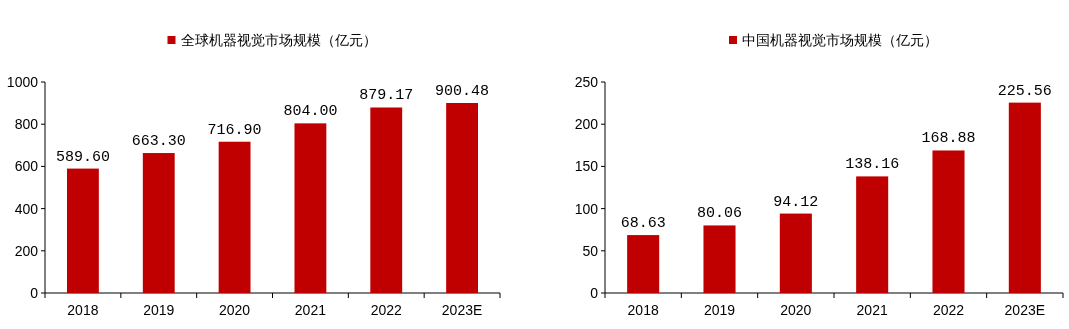 This screenshot has width=1069, height=329. Describe the element at coordinates (26, 208) in the screenshot. I see `y-tick-label: 400` at that location.